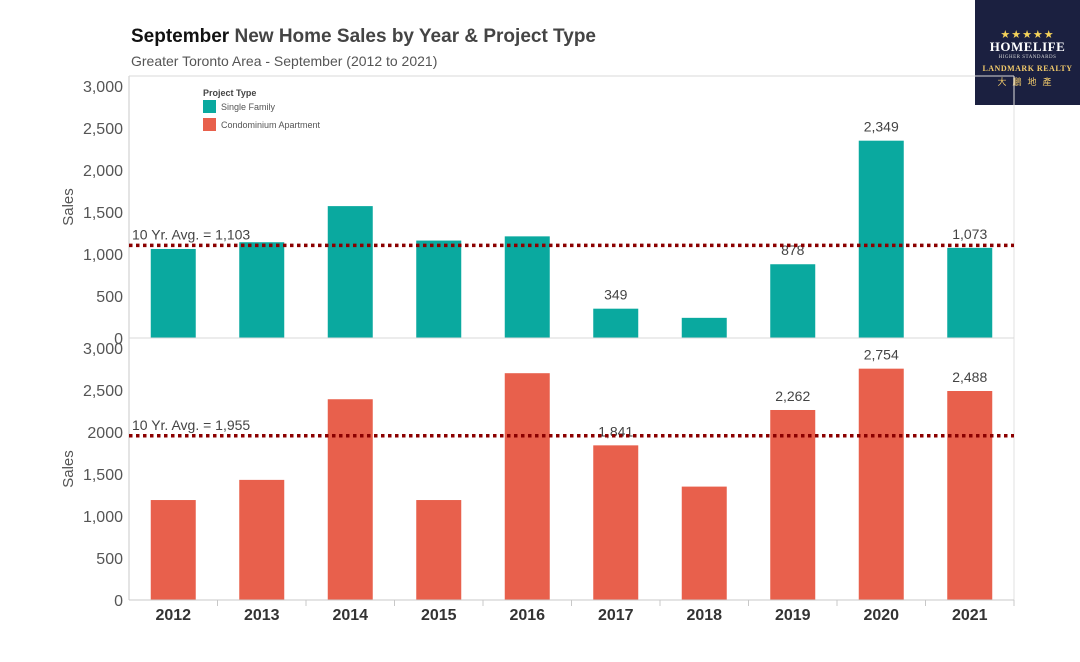  I want to click on logo-stars: ★★★★★, so click(1027, 35).